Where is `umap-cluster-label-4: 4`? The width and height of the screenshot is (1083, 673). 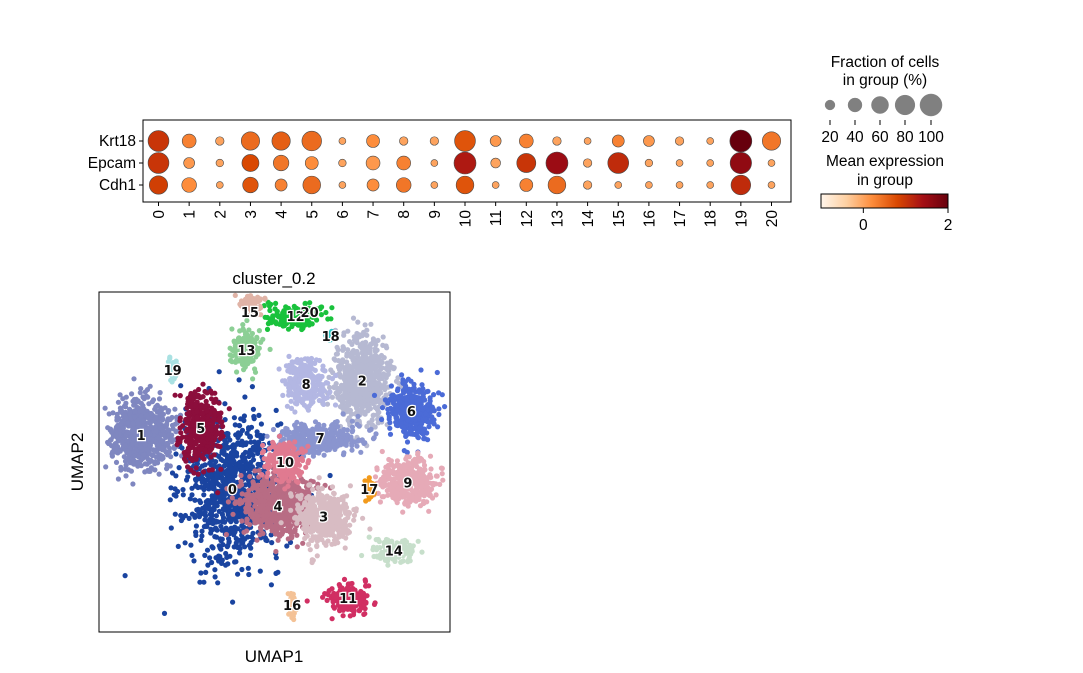
umap-cluster-label-4: 4 is located at coordinates (277, 507).